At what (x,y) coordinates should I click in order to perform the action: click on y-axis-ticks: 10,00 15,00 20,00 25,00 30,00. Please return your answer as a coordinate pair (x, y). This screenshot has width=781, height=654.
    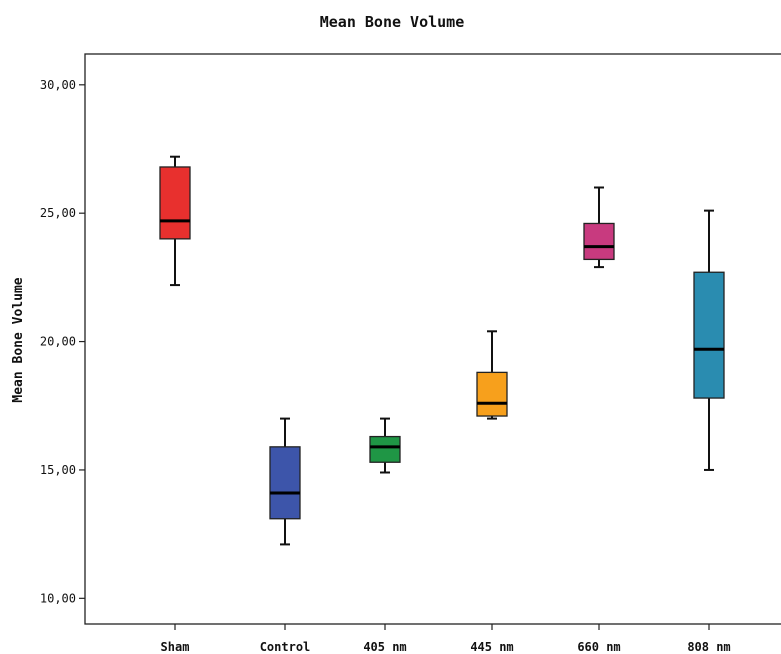
    Looking at the image, I should click on (62, 341).